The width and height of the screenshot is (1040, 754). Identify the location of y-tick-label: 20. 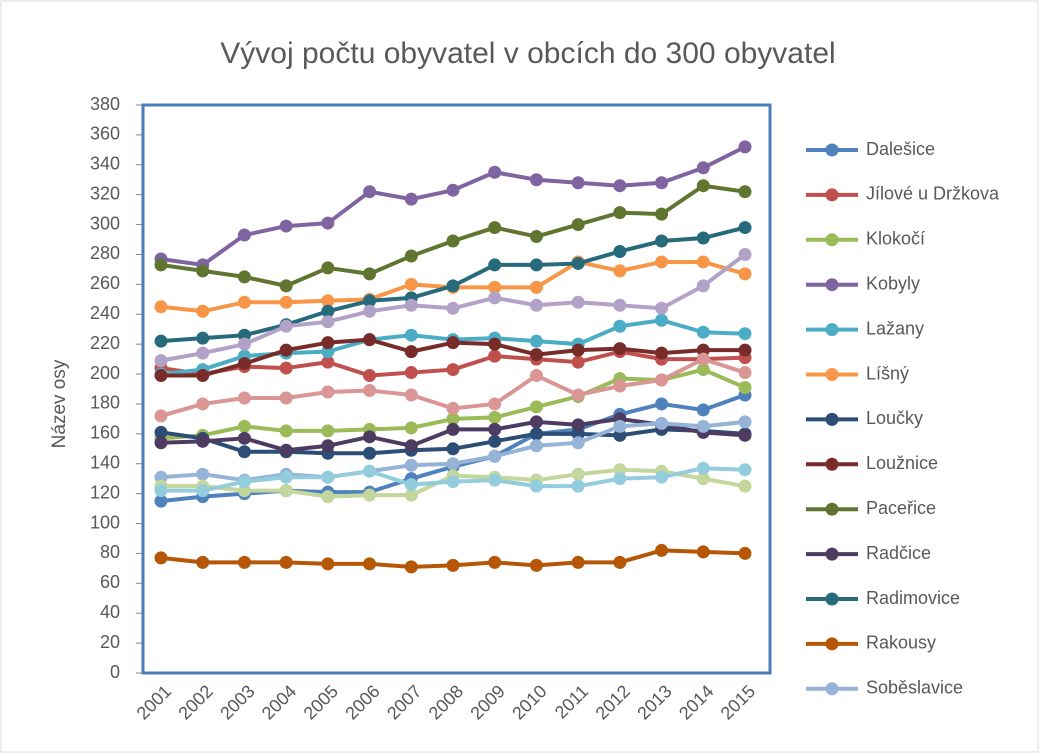
(110, 642).